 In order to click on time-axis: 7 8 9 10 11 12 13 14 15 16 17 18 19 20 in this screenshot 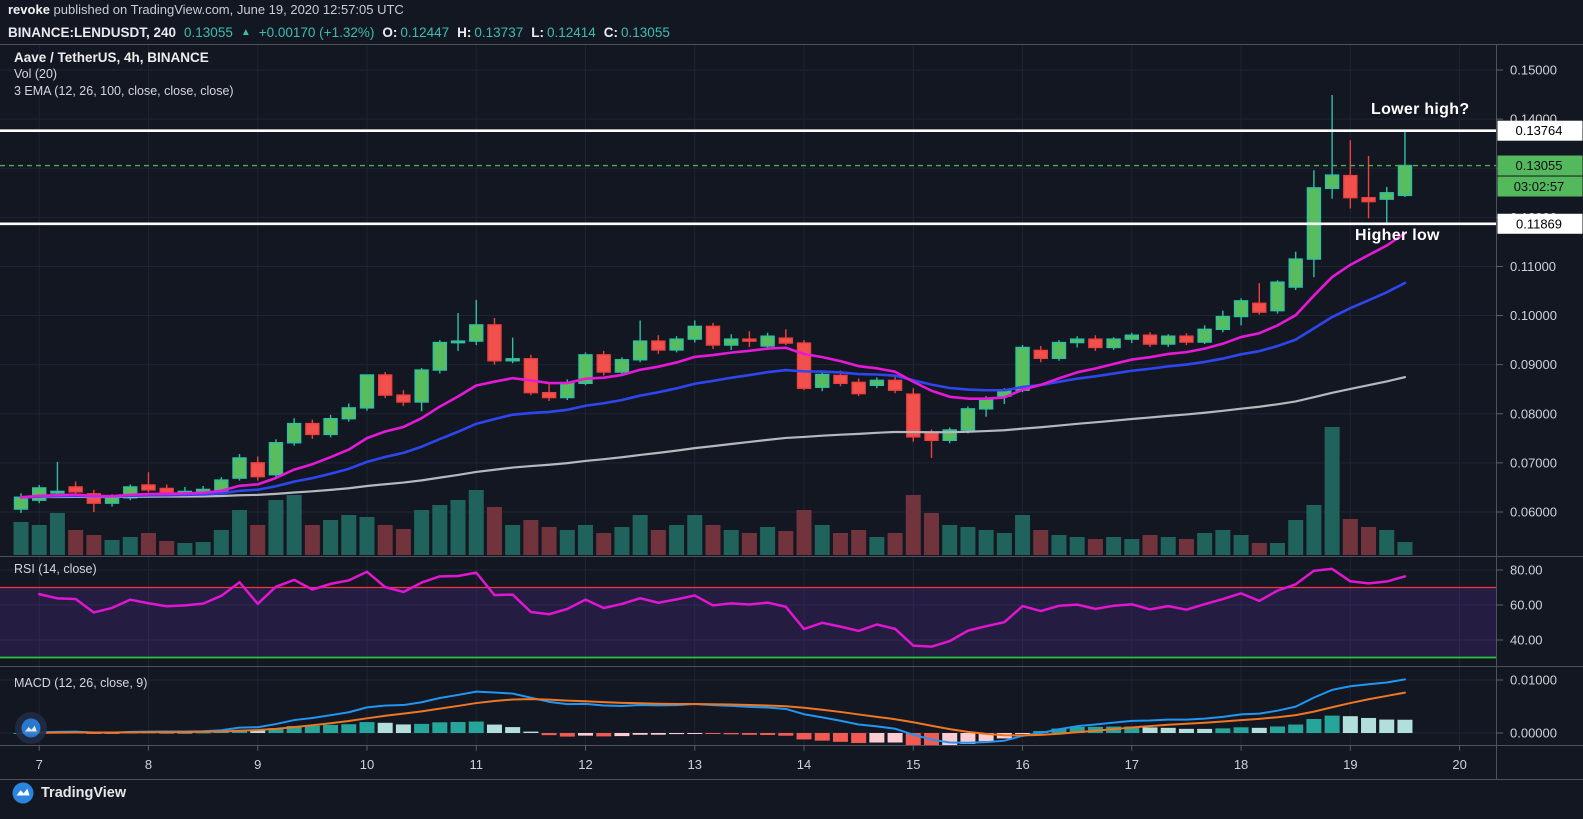, I will do `click(751, 759)`.